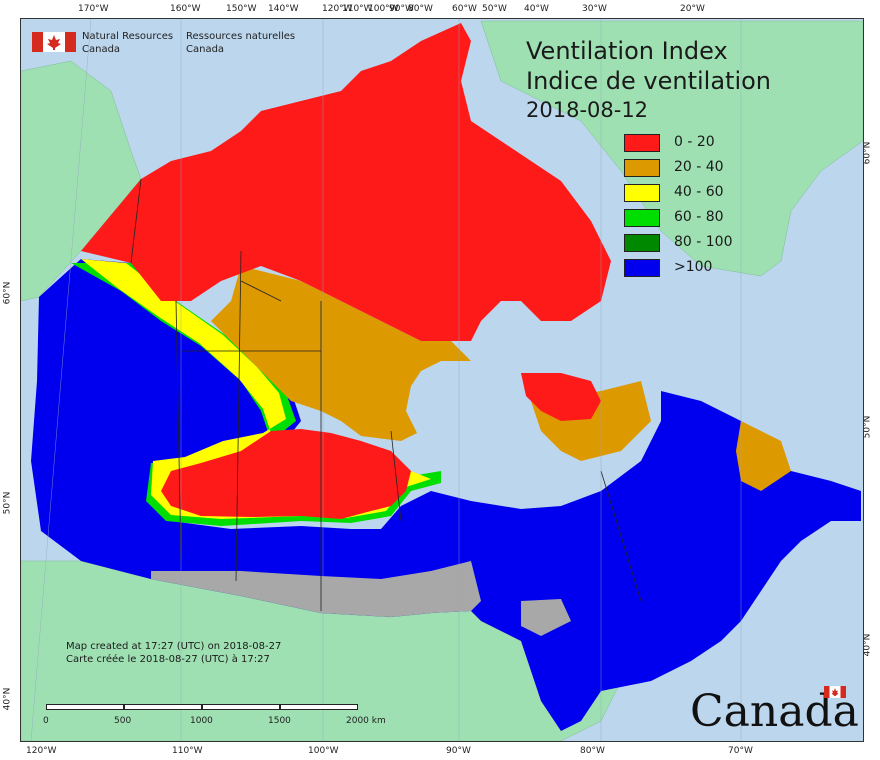 Image resolution: width=880 pixels, height=760 pixels. Describe the element at coordinates (671, 148) in the screenshot. I see `greenland-landmass` at that location.